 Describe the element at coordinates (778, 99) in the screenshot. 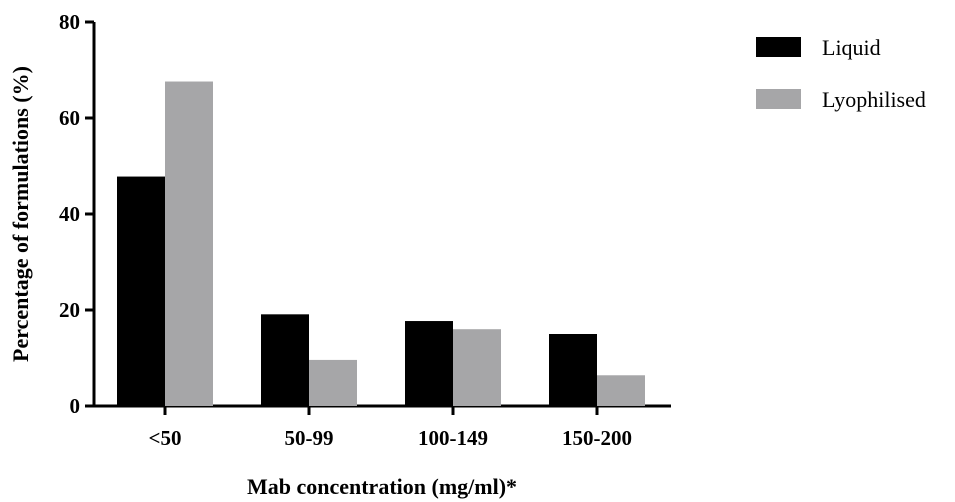

I see `legend-swatch-lyophilised` at that location.